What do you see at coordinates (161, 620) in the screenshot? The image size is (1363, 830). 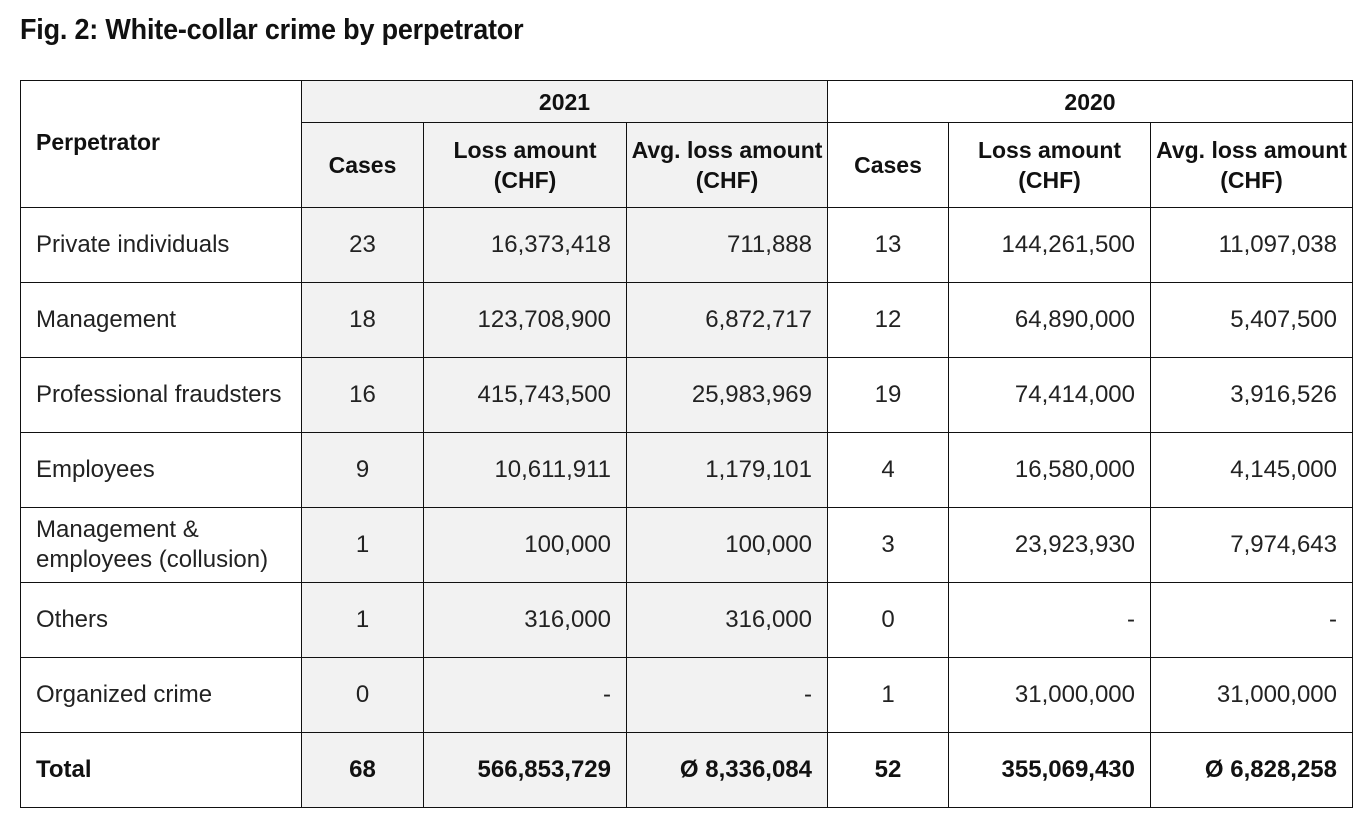 I see `row-label: Others` at bounding box center [161, 620].